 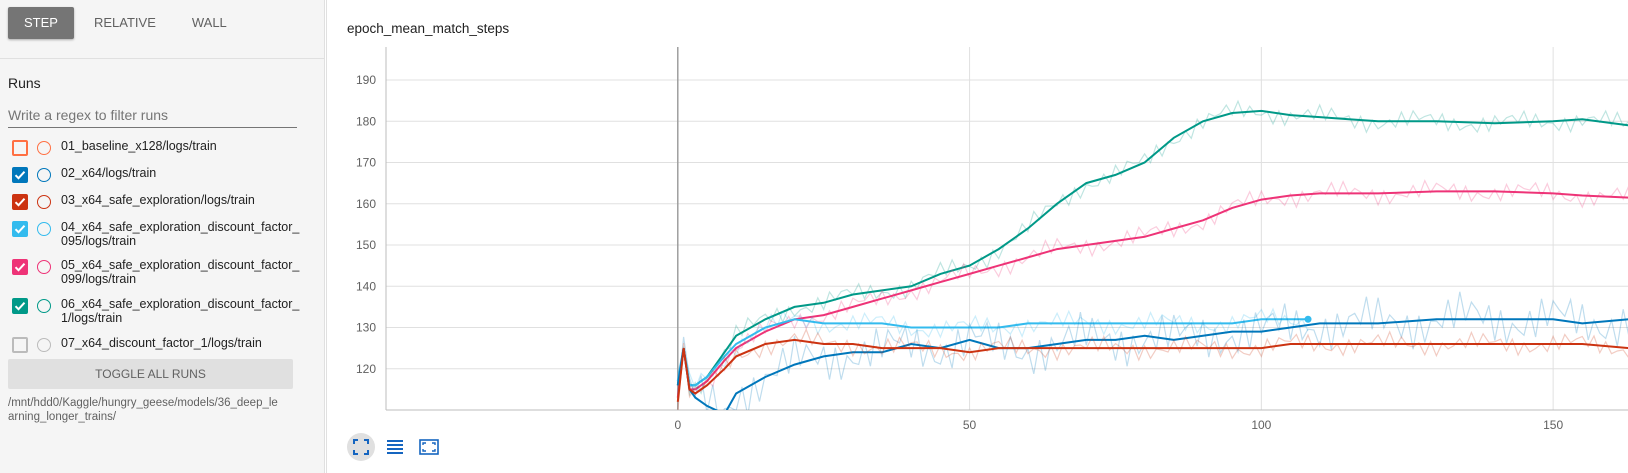 I want to click on x-tick-label: 0, so click(x=677, y=425).